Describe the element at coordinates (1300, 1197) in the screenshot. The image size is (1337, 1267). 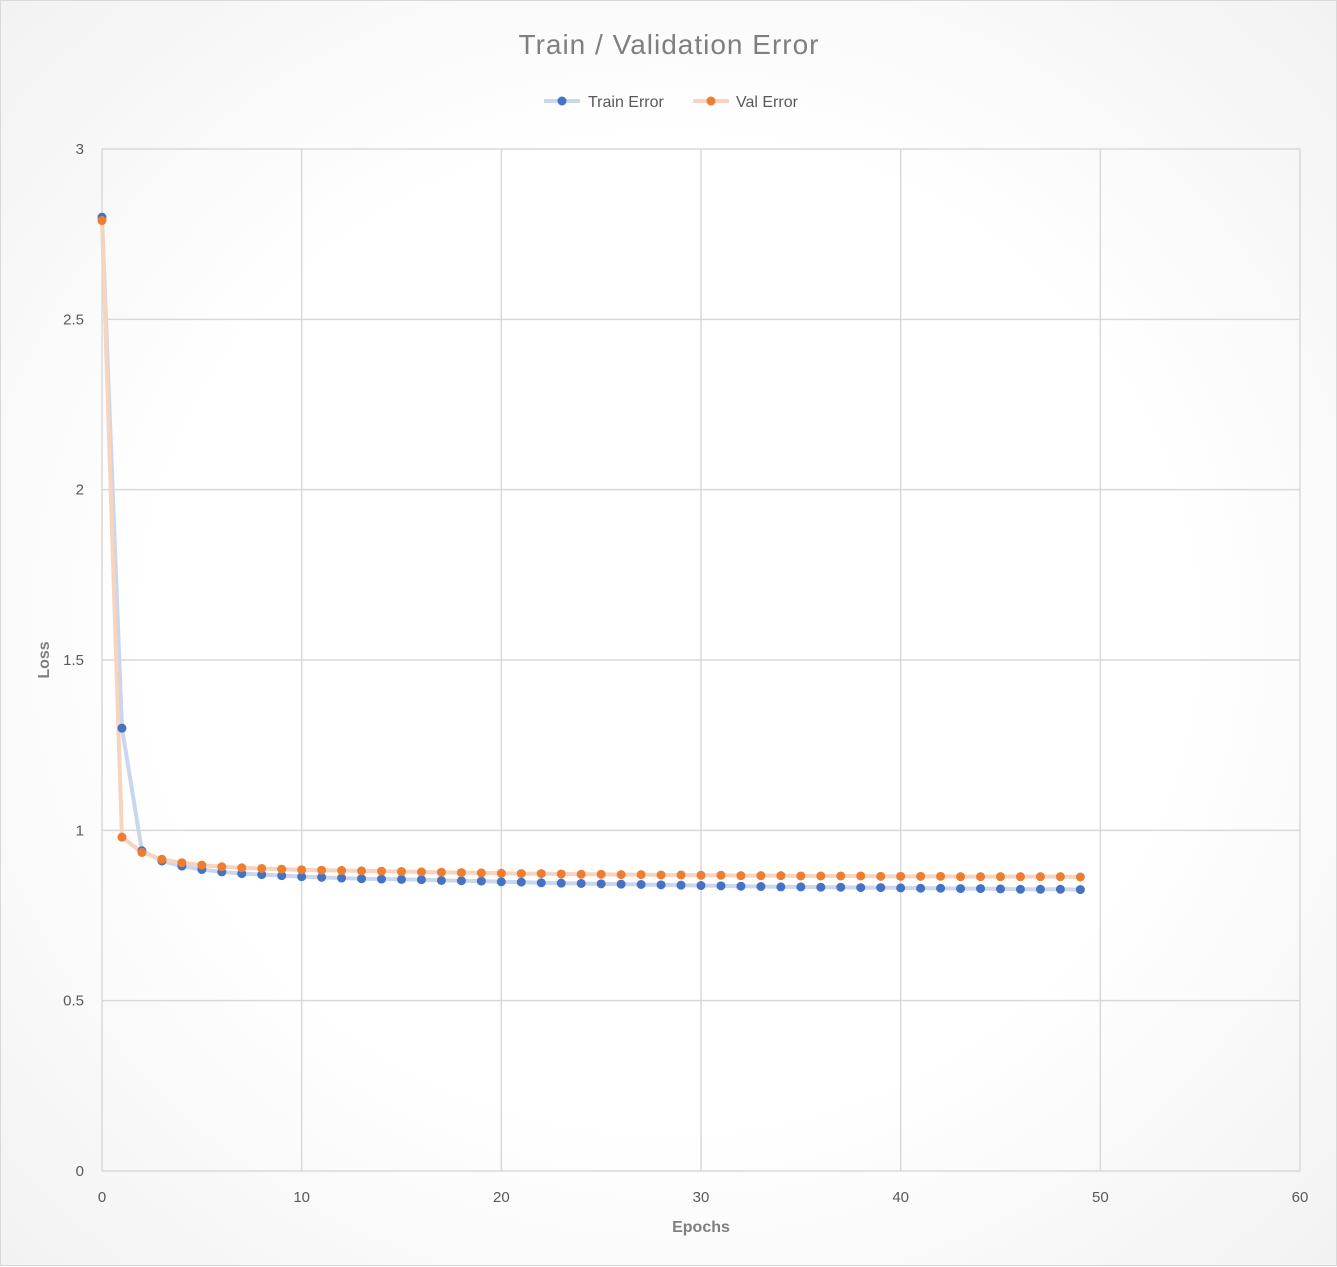
I see `x-tick-label: 60` at that location.